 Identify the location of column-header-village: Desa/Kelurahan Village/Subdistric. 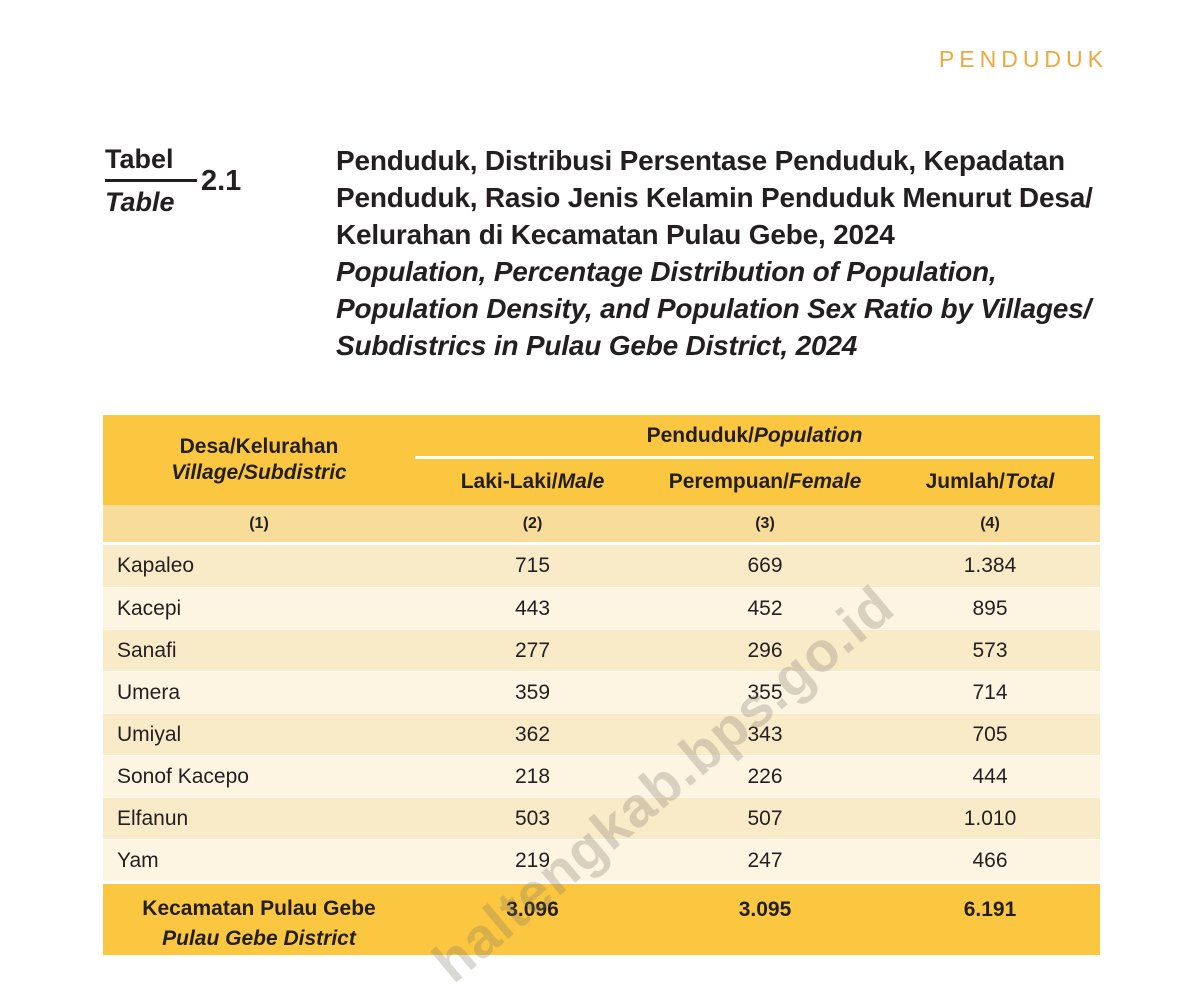
(259, 460).